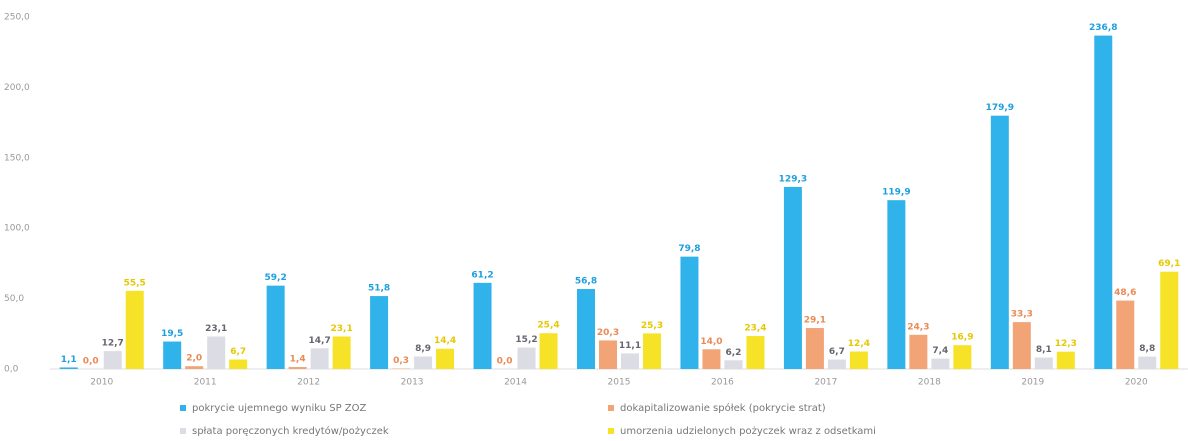 The width and height of the screenshot is (1188, 441). Describe the element at coordinates (276, 278) in the screenshot. I see `value-label: 59,2` at that location.